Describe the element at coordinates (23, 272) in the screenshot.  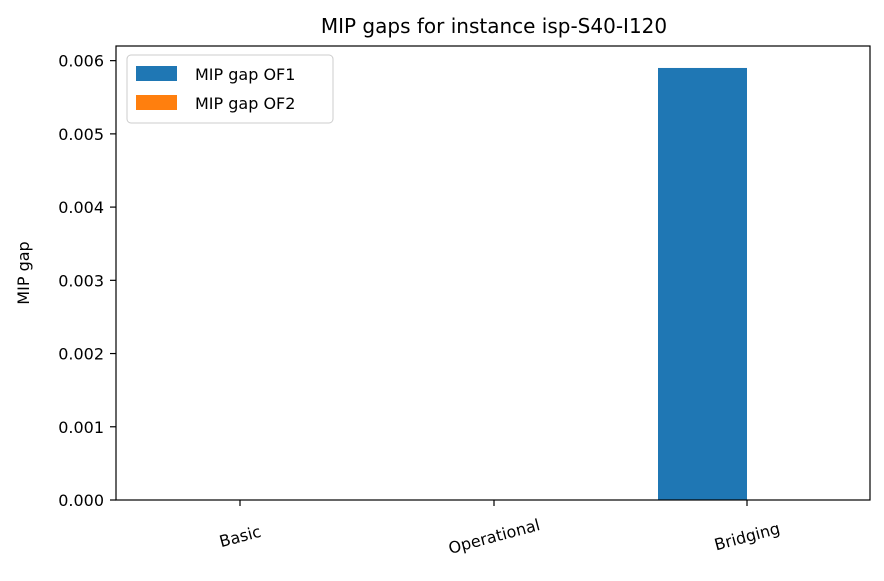
I see `y-axis-label: MIP gap` at that location.